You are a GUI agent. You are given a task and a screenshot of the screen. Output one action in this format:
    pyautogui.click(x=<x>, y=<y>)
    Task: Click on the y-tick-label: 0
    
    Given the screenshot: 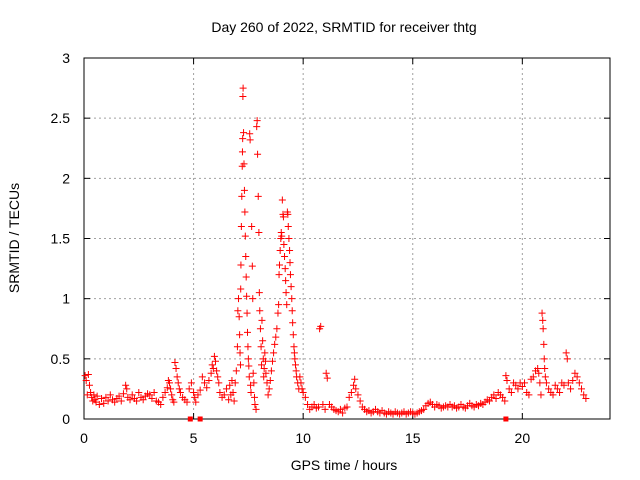 What is the action you would take?
    pyautogui.click(x=66, y=419)
    